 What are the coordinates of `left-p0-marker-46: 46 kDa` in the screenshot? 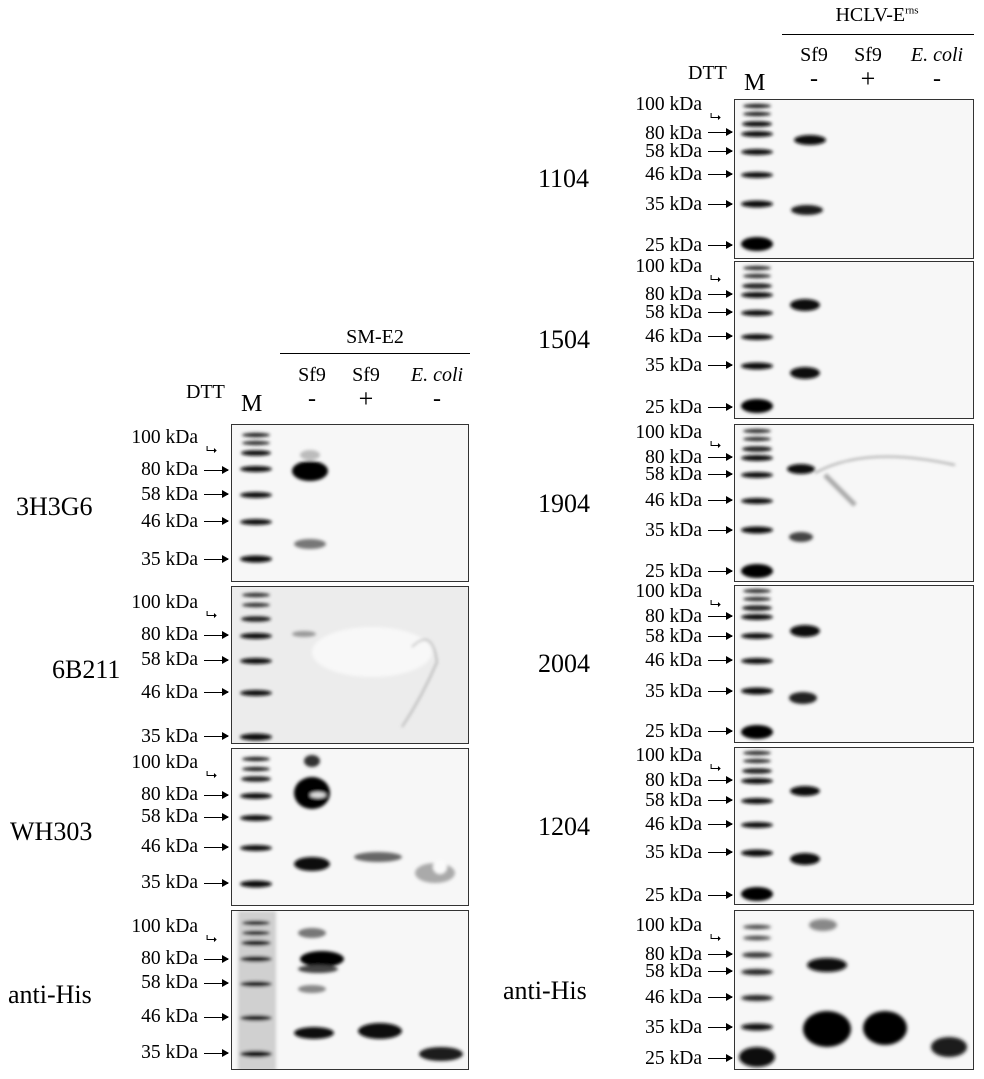 It's located at (169, 521).